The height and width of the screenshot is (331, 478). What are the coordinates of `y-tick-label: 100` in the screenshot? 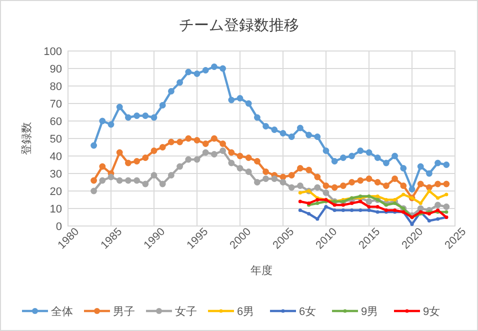 It's located at (53, 52).